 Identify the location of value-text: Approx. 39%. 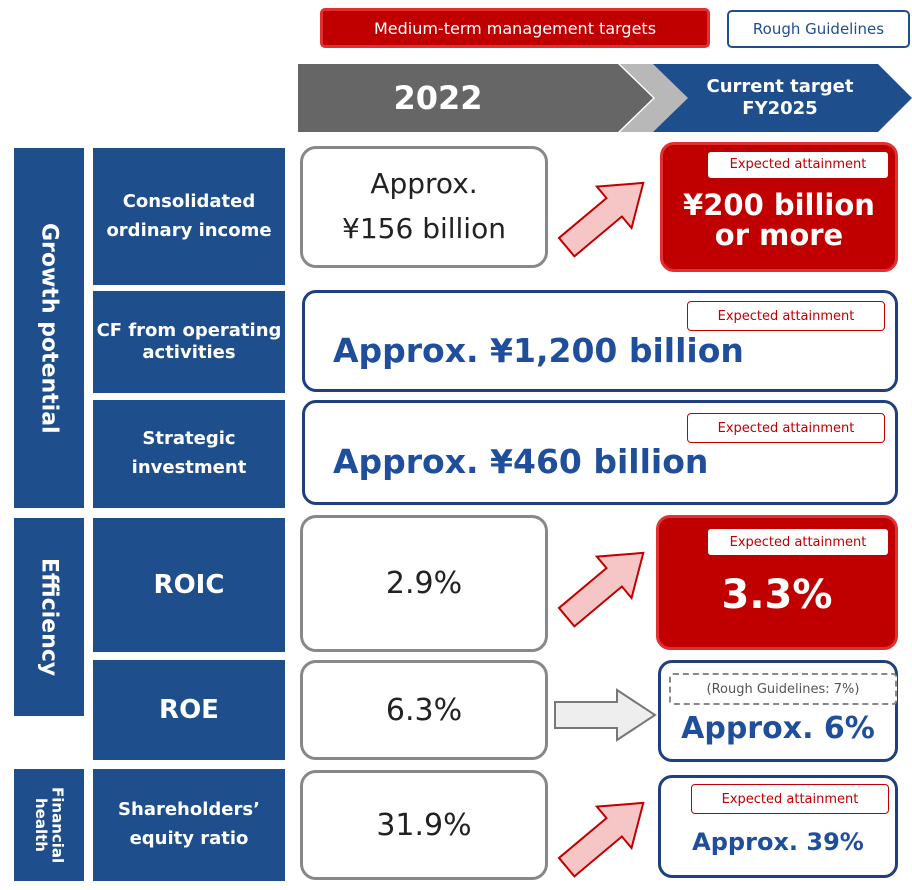
(778, 841).